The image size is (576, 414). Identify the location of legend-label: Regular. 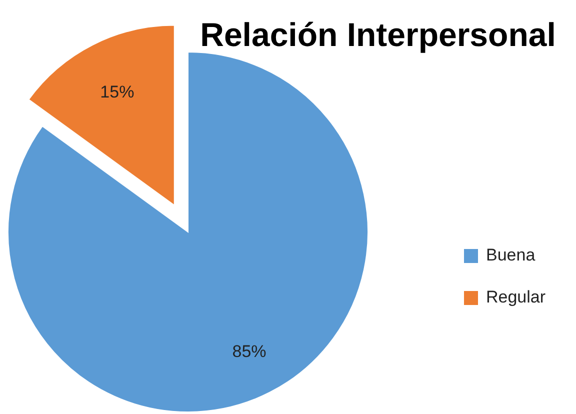
(516, 296).